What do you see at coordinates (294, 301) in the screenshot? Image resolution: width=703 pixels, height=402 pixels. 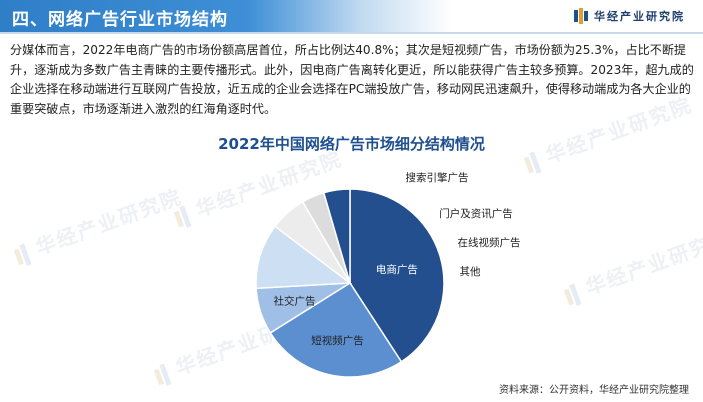 I see `slice-label: 社交广告` at bounding box center [294, 301].